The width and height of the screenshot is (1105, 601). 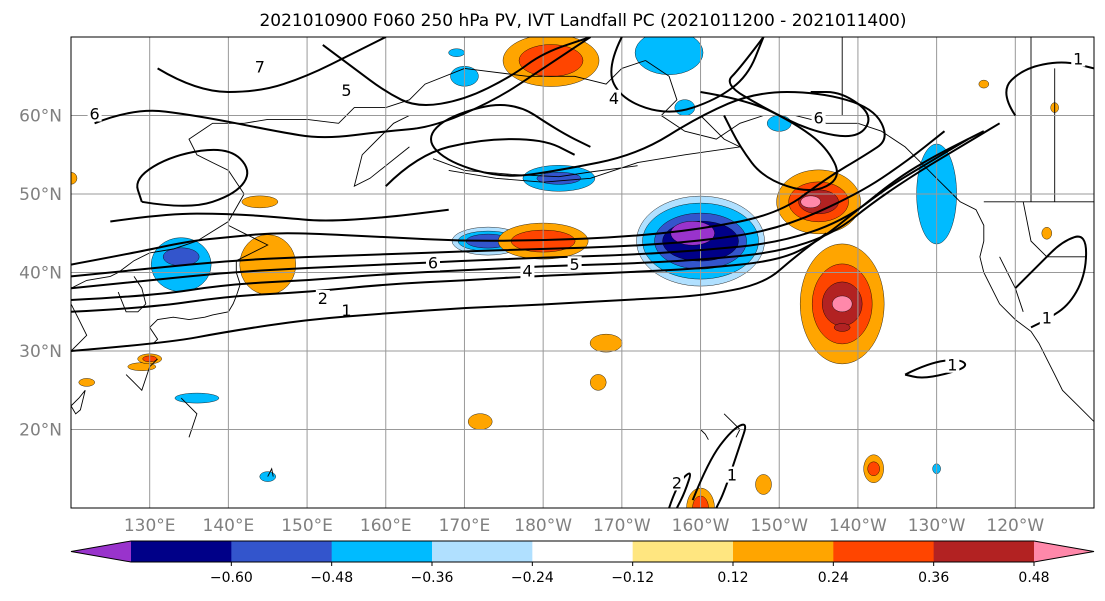 I want to click on contour-label: 2, so click(x=677, y=482).